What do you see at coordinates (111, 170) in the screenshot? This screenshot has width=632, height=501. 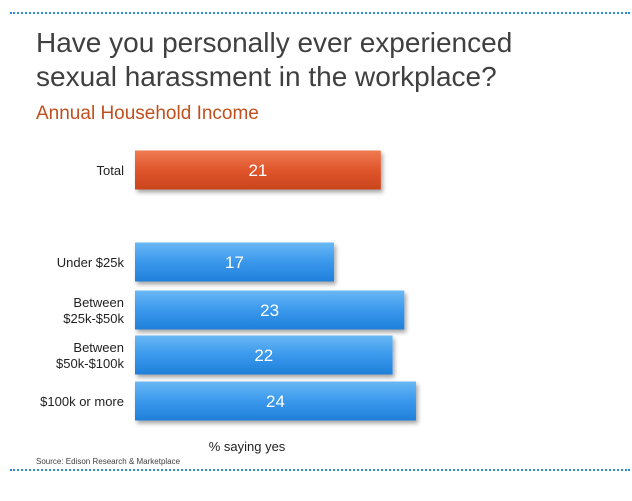 I see `category-label-total: Total` at bounding box center [111, 170].